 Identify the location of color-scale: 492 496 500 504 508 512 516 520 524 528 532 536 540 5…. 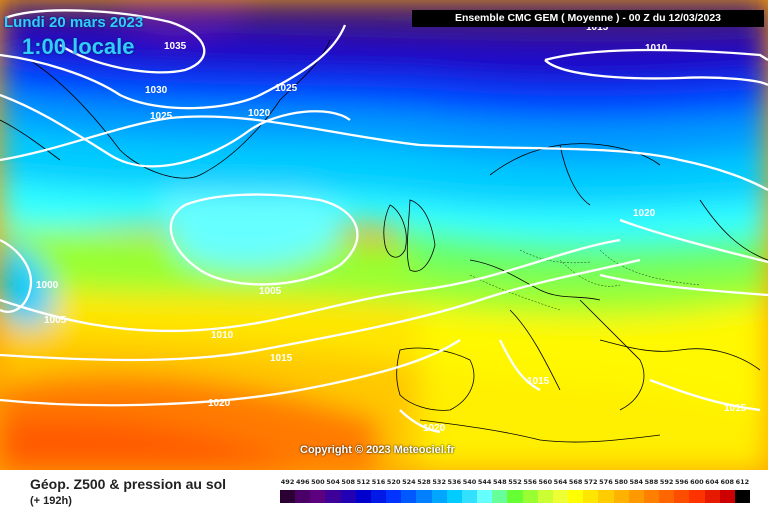
(515, 490).